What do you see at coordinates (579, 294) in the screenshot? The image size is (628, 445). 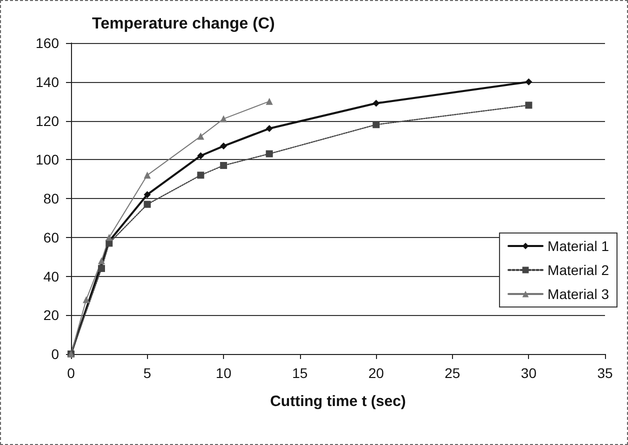 I see `legend-label: Material 3` at bounding box center [579, 294].